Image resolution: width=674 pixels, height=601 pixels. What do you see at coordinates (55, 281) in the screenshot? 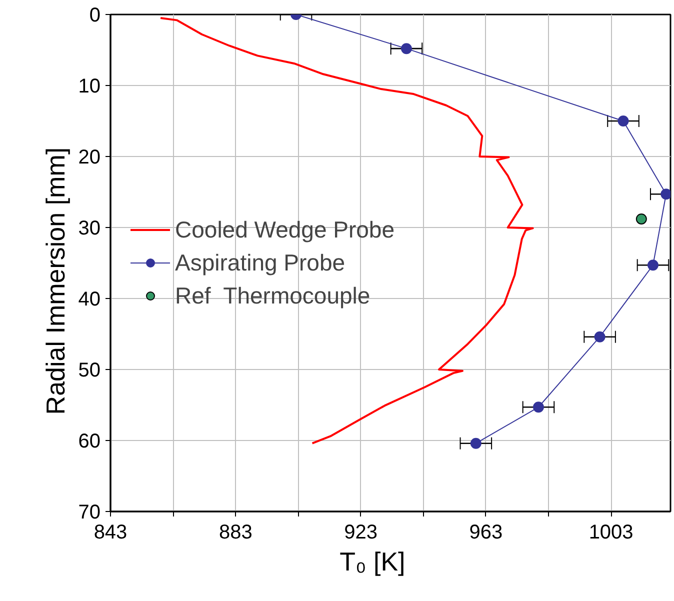
I see `y-axis-title: Radial Immersion [mm]` at bounding box center [55, 281].